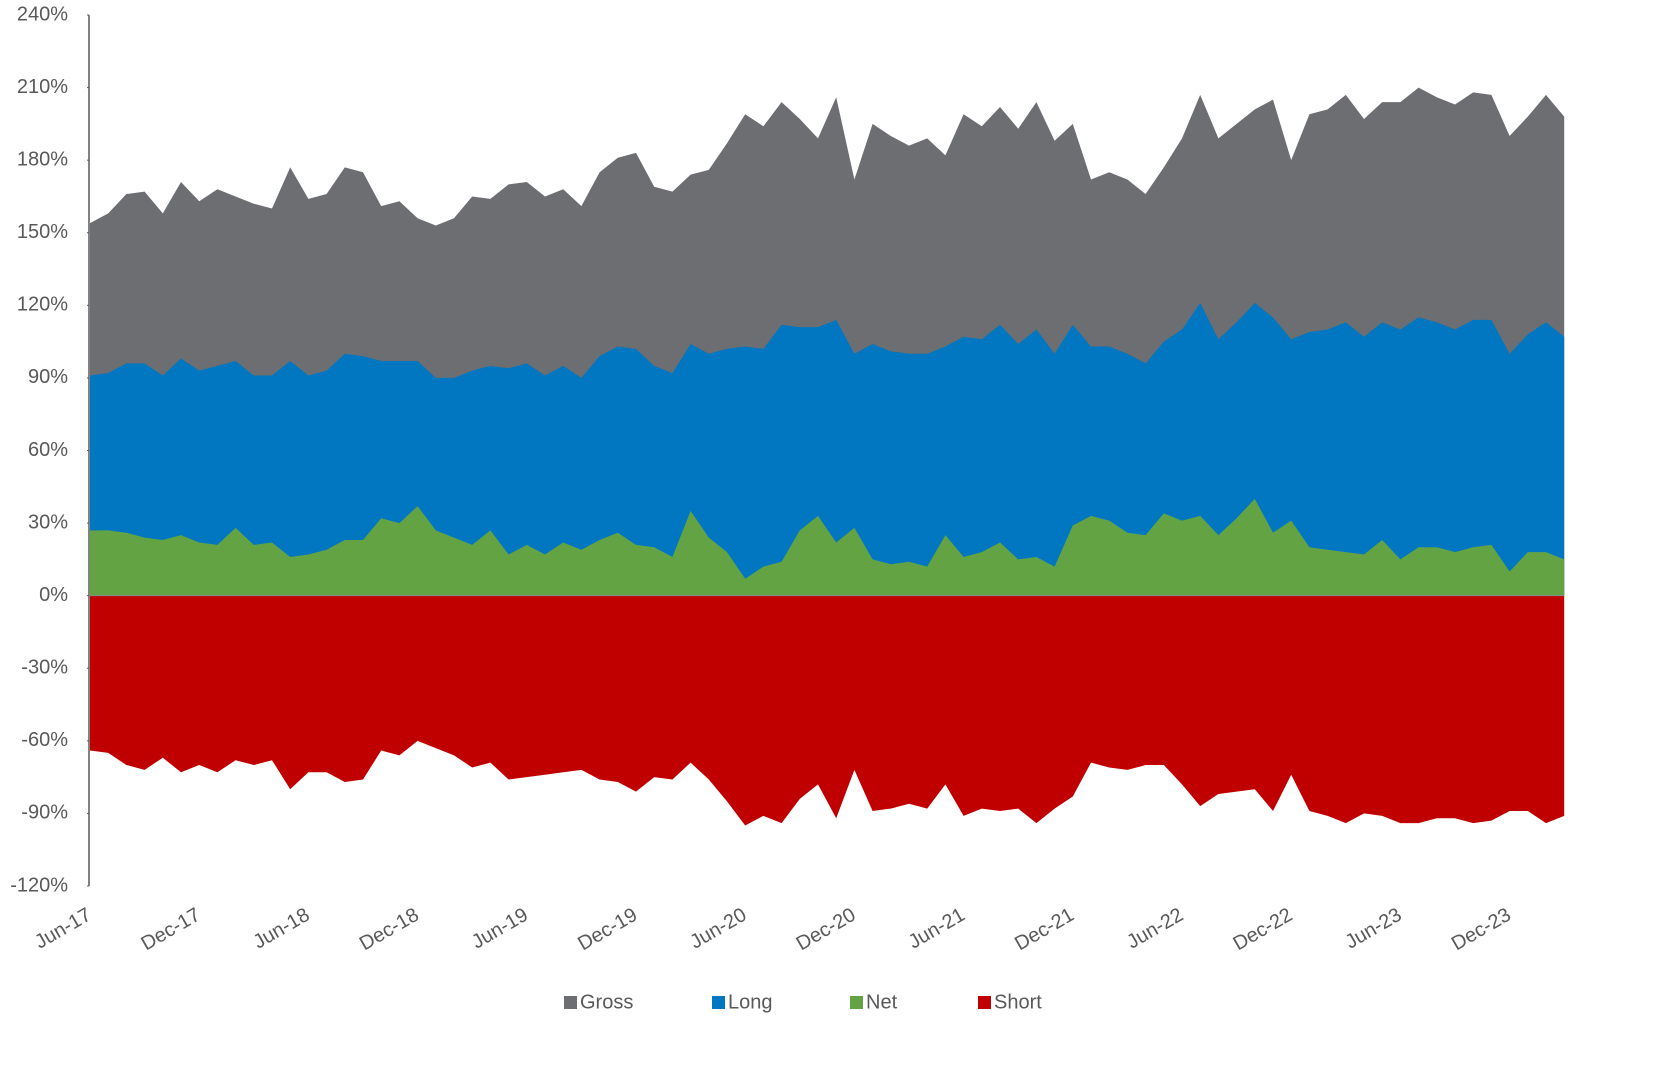  Describe the element at coordinates (1018, 1002) in the screenshot. I see `legend-label: Short` at that location.